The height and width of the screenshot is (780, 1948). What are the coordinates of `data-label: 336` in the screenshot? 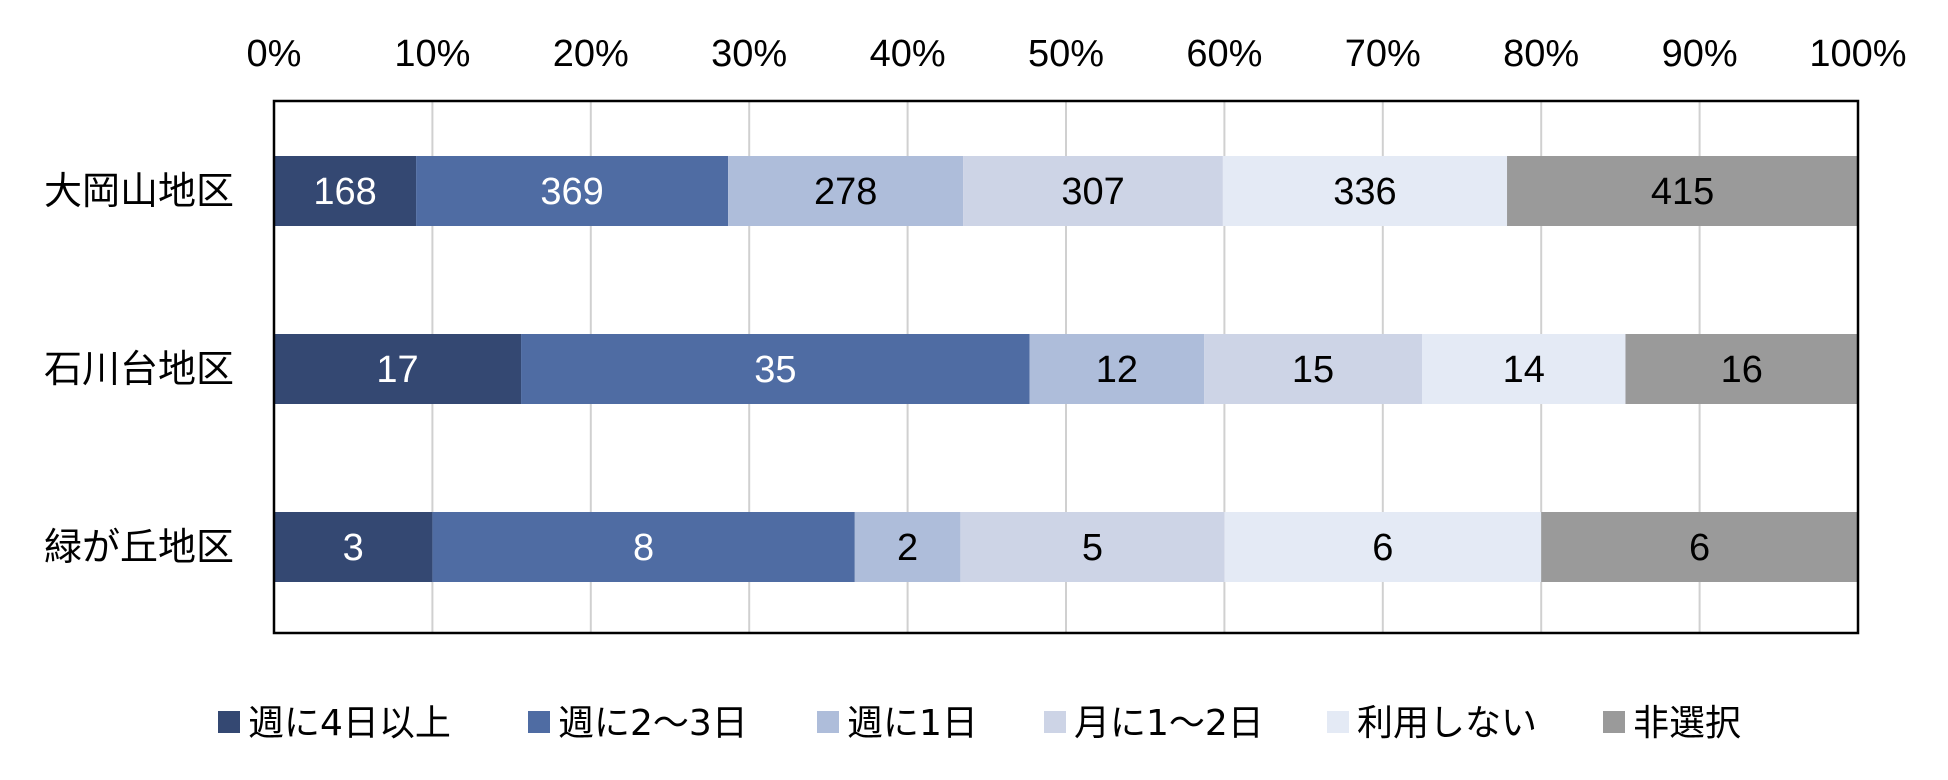 It's located at (1364, 192).